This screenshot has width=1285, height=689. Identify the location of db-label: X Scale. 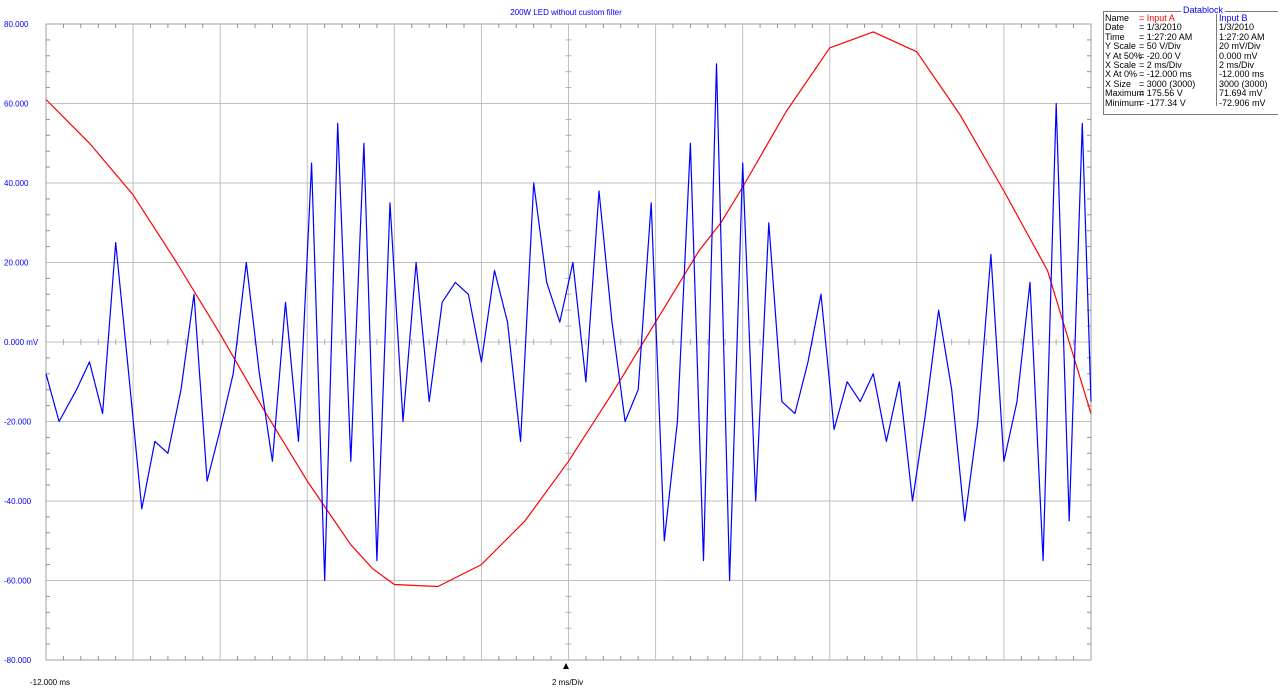
(1121, 64).